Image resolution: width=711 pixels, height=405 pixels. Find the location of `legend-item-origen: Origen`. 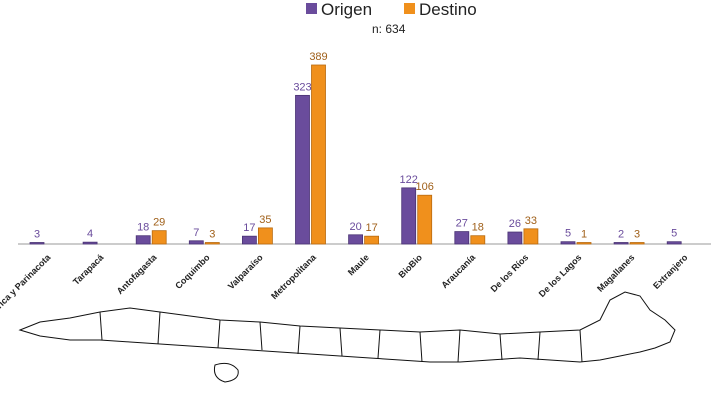

legend-item-origen: Origen is located at coordinates (339, 10).